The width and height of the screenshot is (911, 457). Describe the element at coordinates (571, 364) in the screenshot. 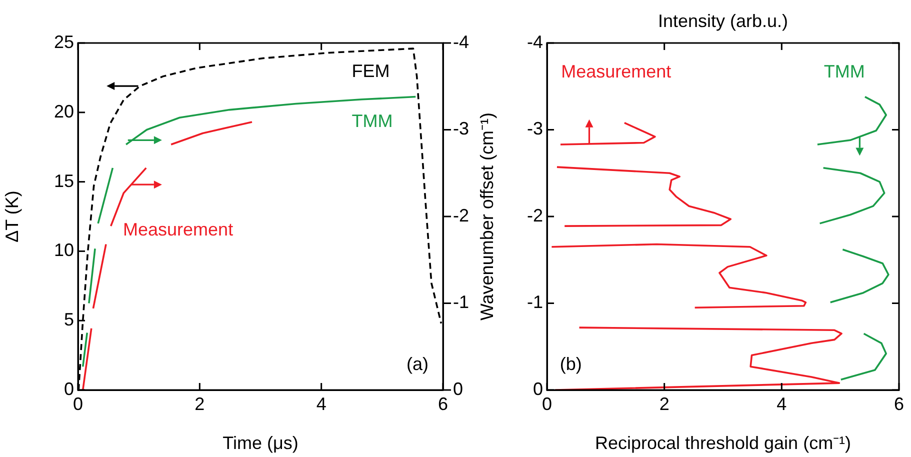

I see `annotation: (b)` at that location.